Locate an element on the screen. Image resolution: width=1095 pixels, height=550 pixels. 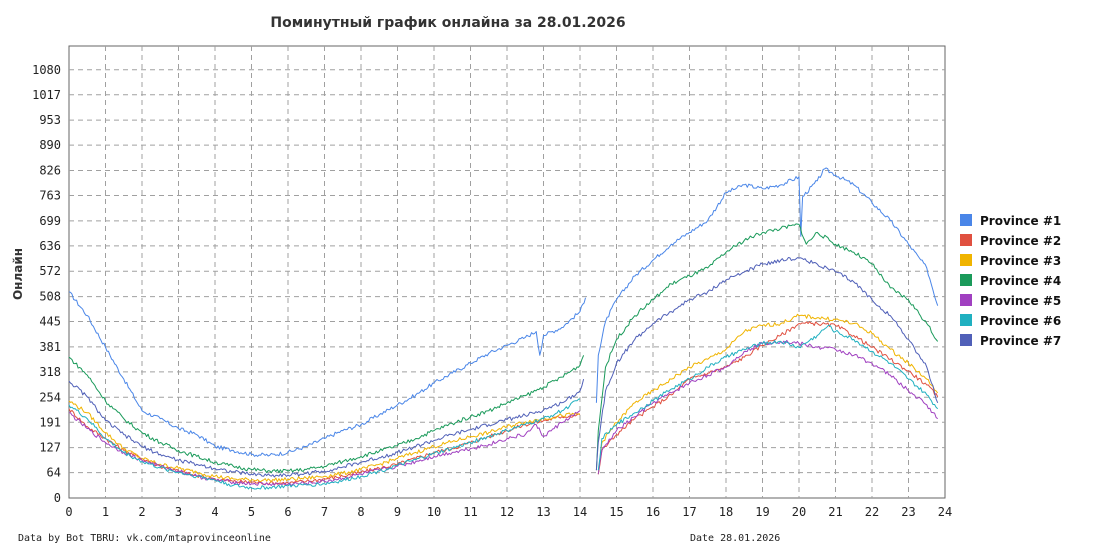
x-tick-label: 18 is located at coordinates (726, 512).